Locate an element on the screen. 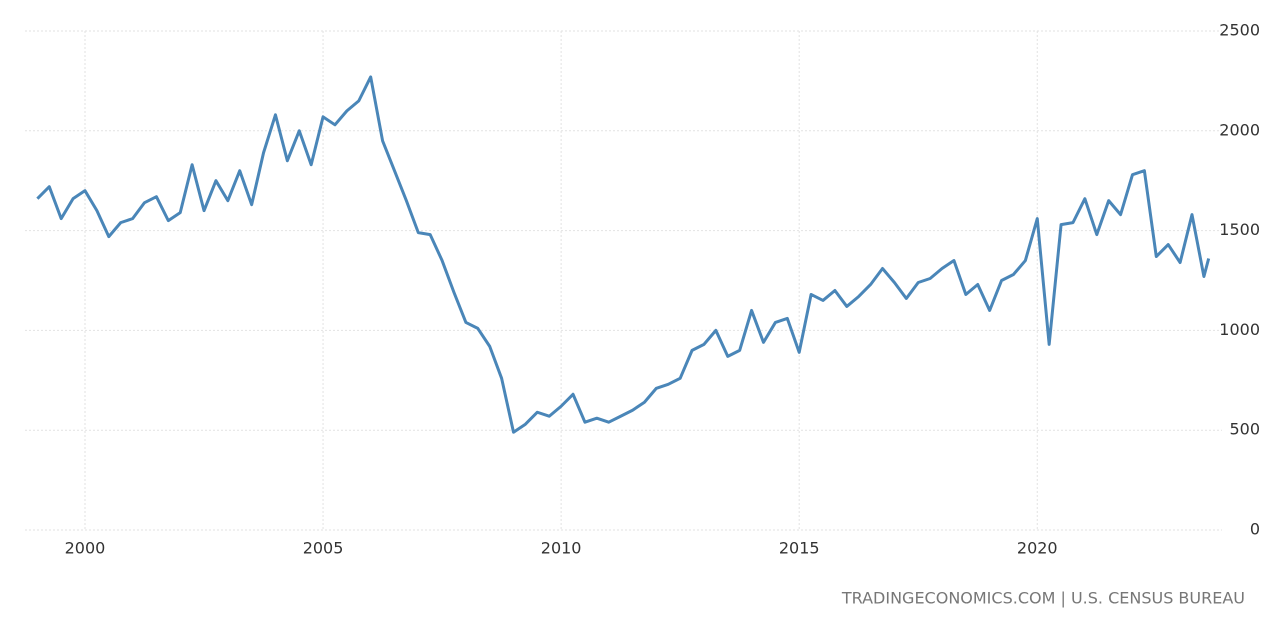 Image resolution: width=1278 pixels, height=629 pixels. y-tick-label: 1000 is located at coordinates (1239, 329).